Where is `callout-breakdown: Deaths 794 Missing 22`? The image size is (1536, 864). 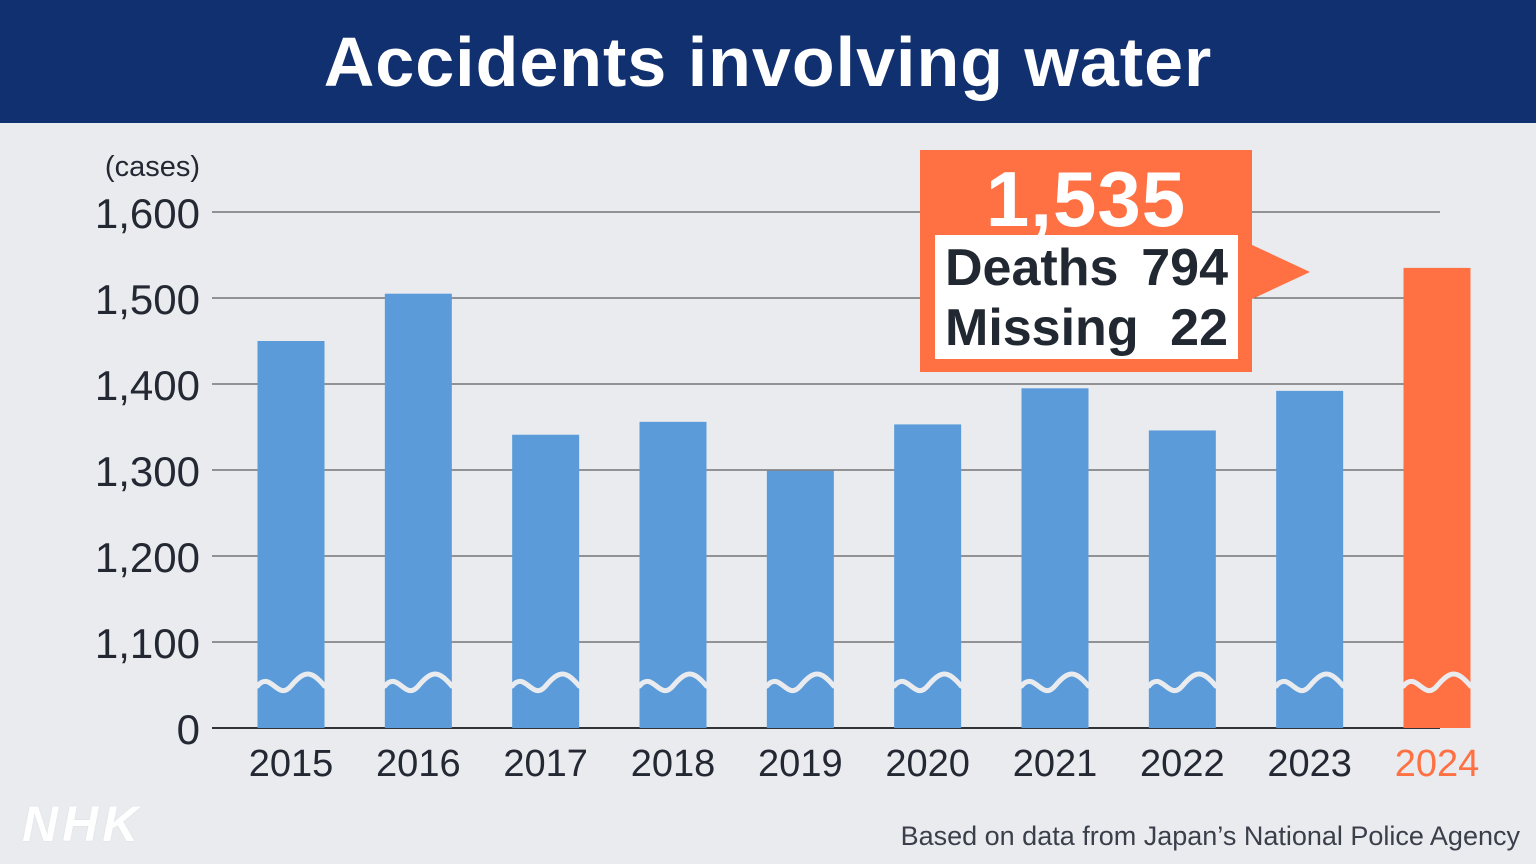
callout-breakdown: Deaths 794 Missing 22 is located at coordinates (1086, 297).